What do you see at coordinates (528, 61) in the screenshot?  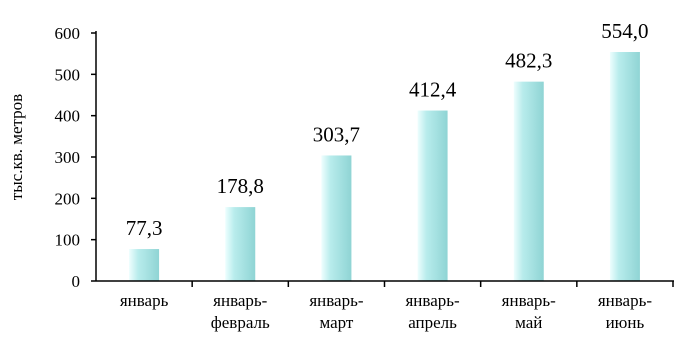 I see `data-label: 482,3` at bounding box center [528, 61].